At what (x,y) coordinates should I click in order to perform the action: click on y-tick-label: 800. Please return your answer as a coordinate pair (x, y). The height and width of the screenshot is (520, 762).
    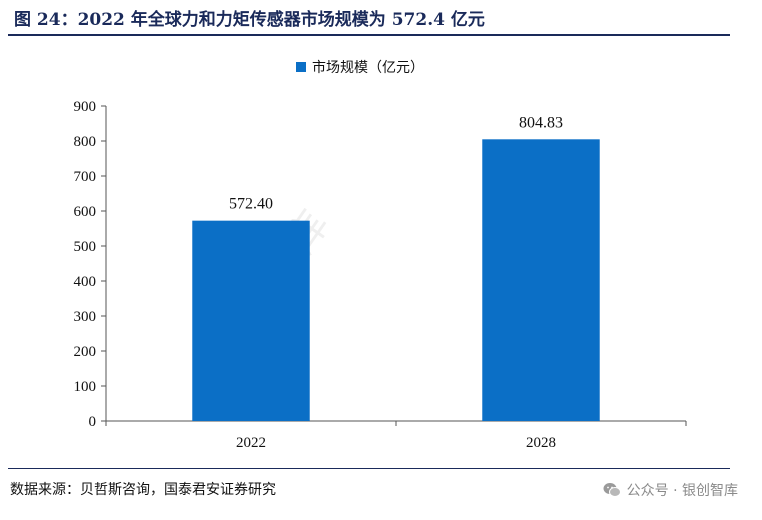
    Looking at the image, I should click on (85, 142).